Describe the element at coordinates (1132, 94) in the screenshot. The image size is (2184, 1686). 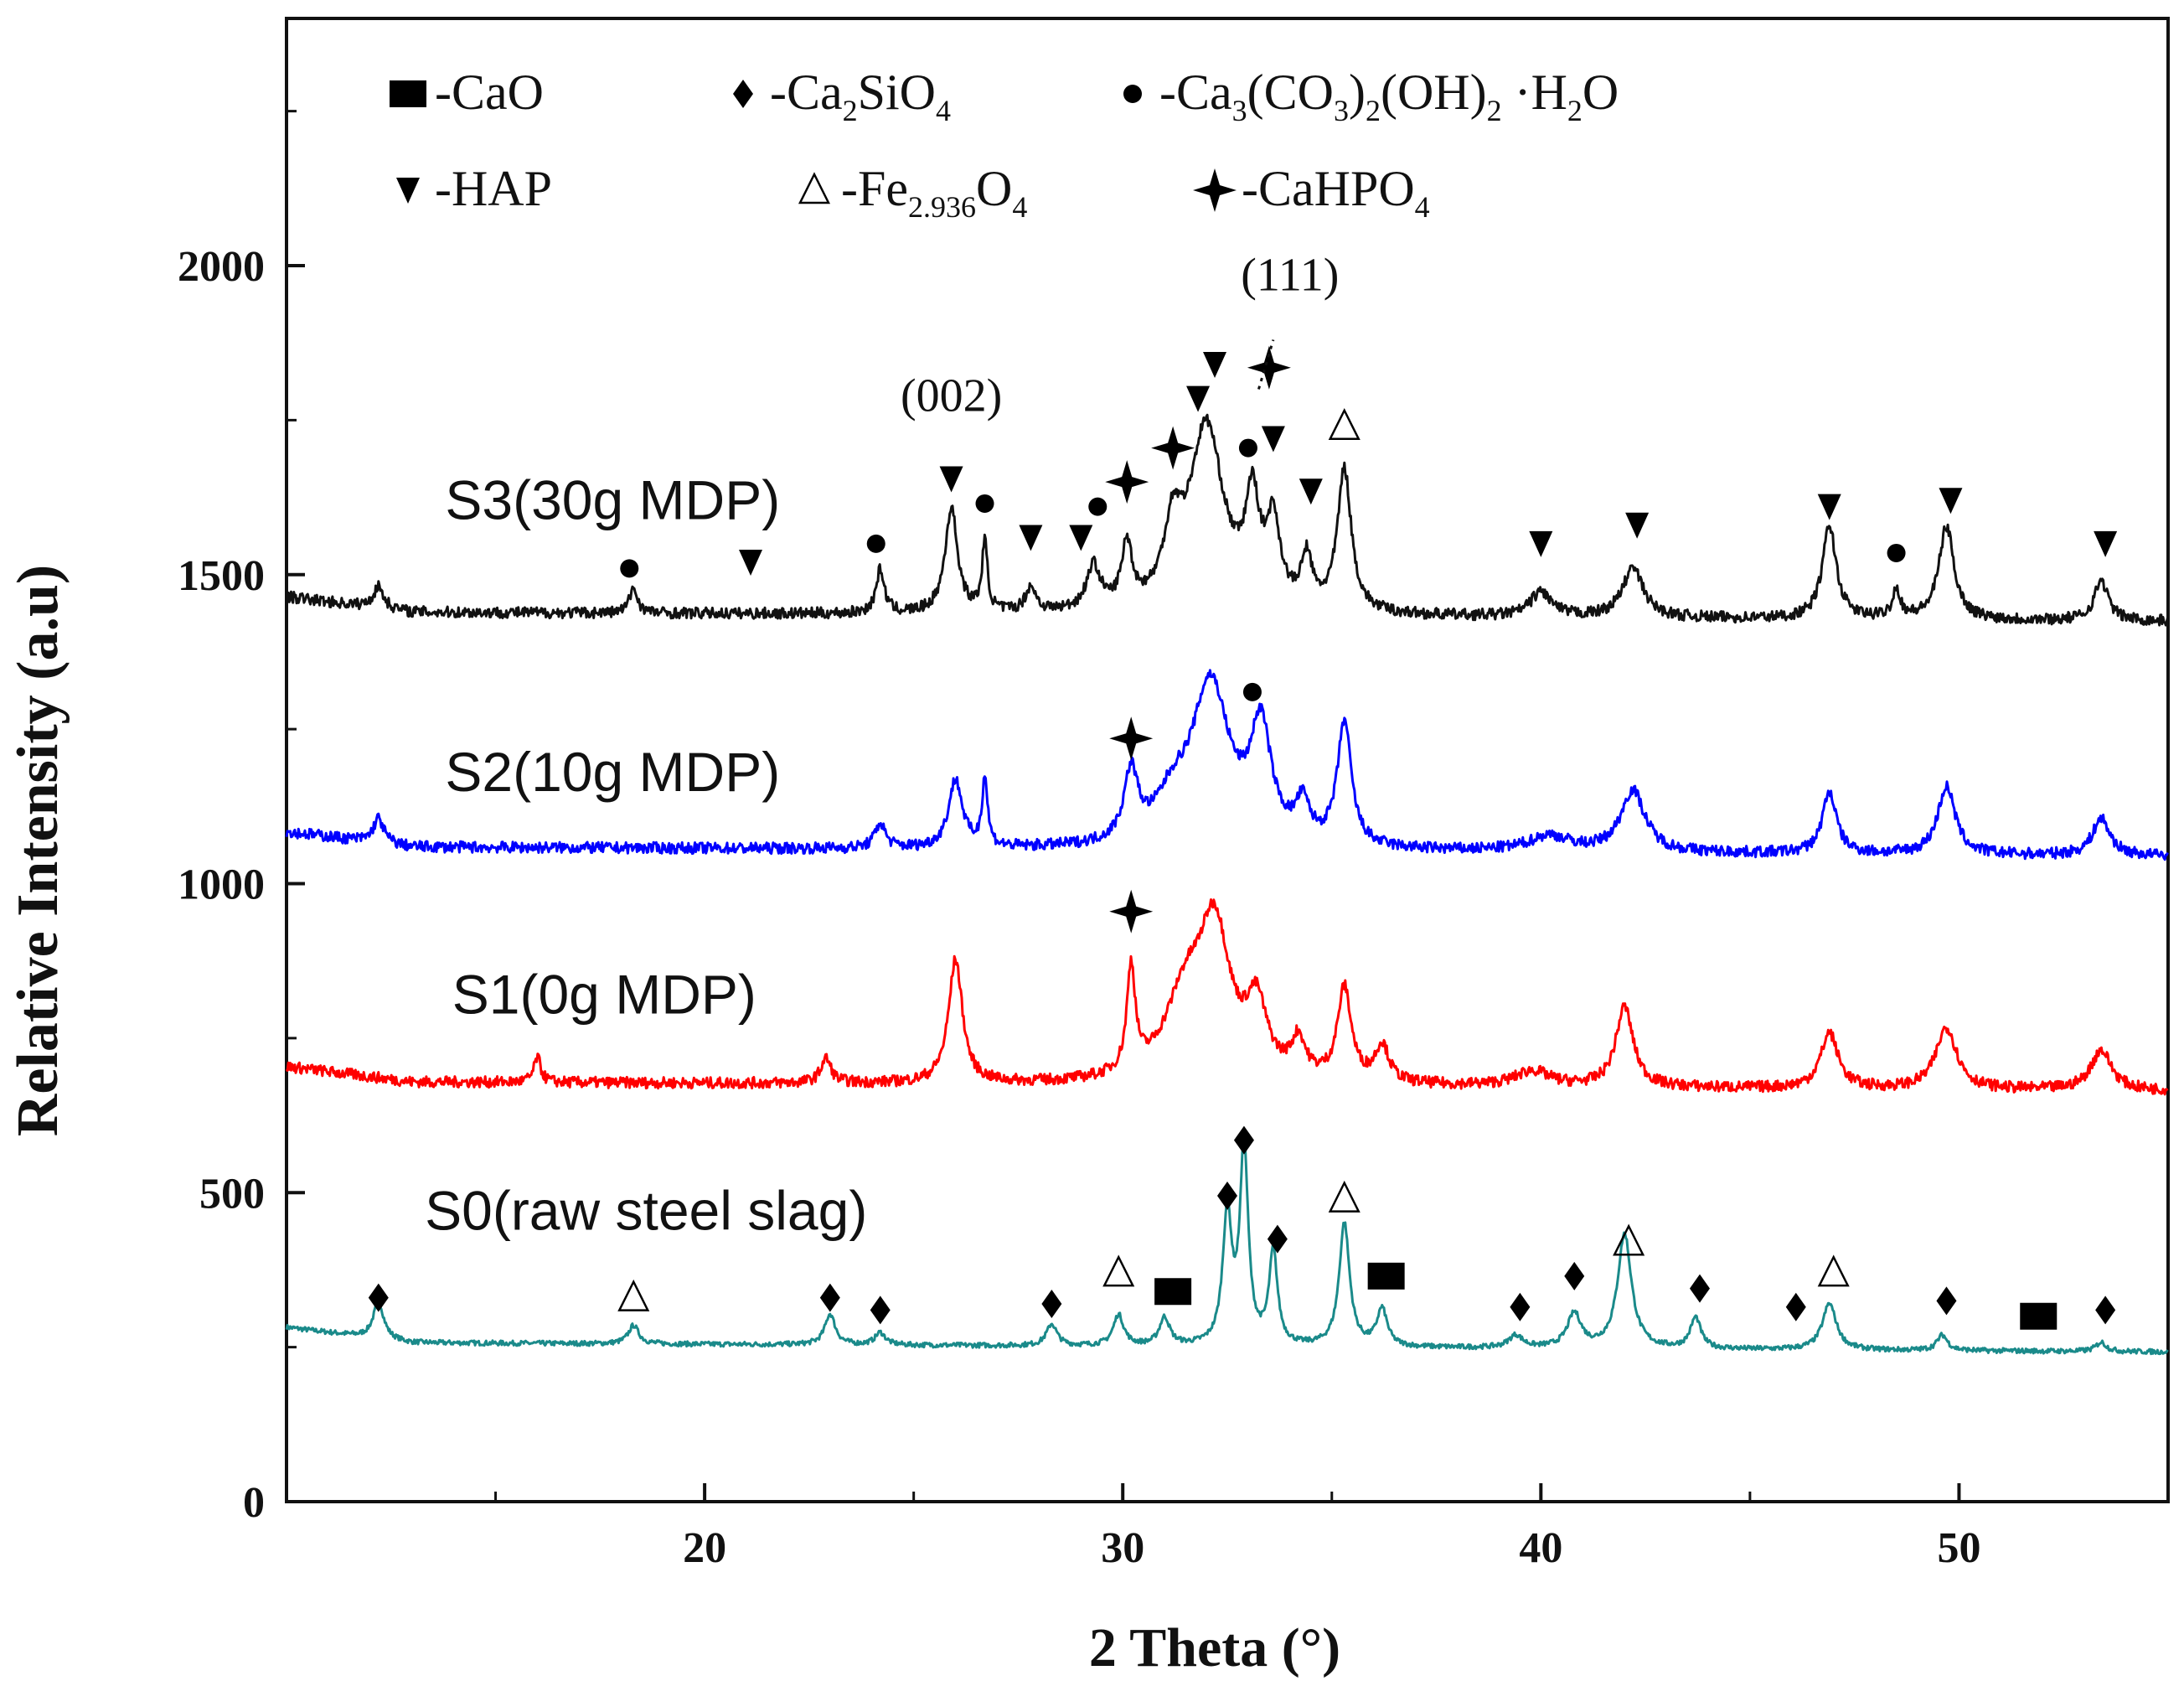
I see `legend-symbol-dot` at that location.